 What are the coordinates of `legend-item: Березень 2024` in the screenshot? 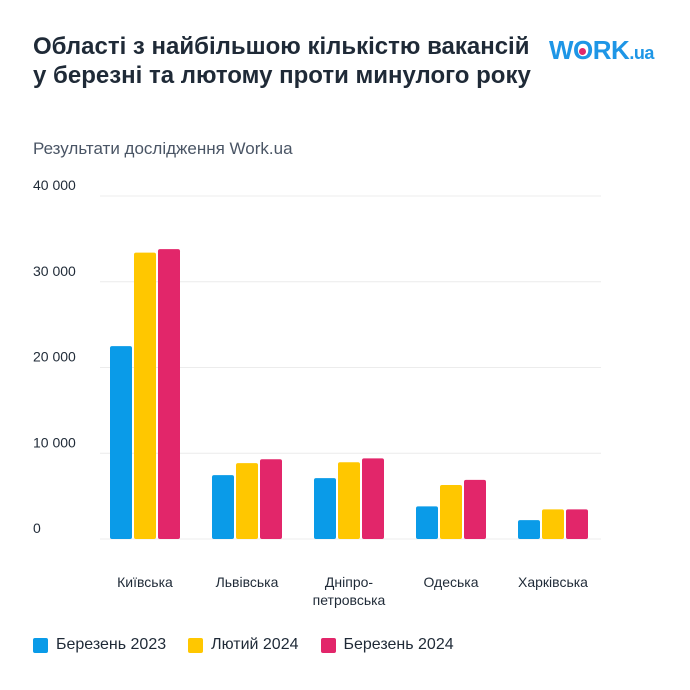 It's located at (387, 645).